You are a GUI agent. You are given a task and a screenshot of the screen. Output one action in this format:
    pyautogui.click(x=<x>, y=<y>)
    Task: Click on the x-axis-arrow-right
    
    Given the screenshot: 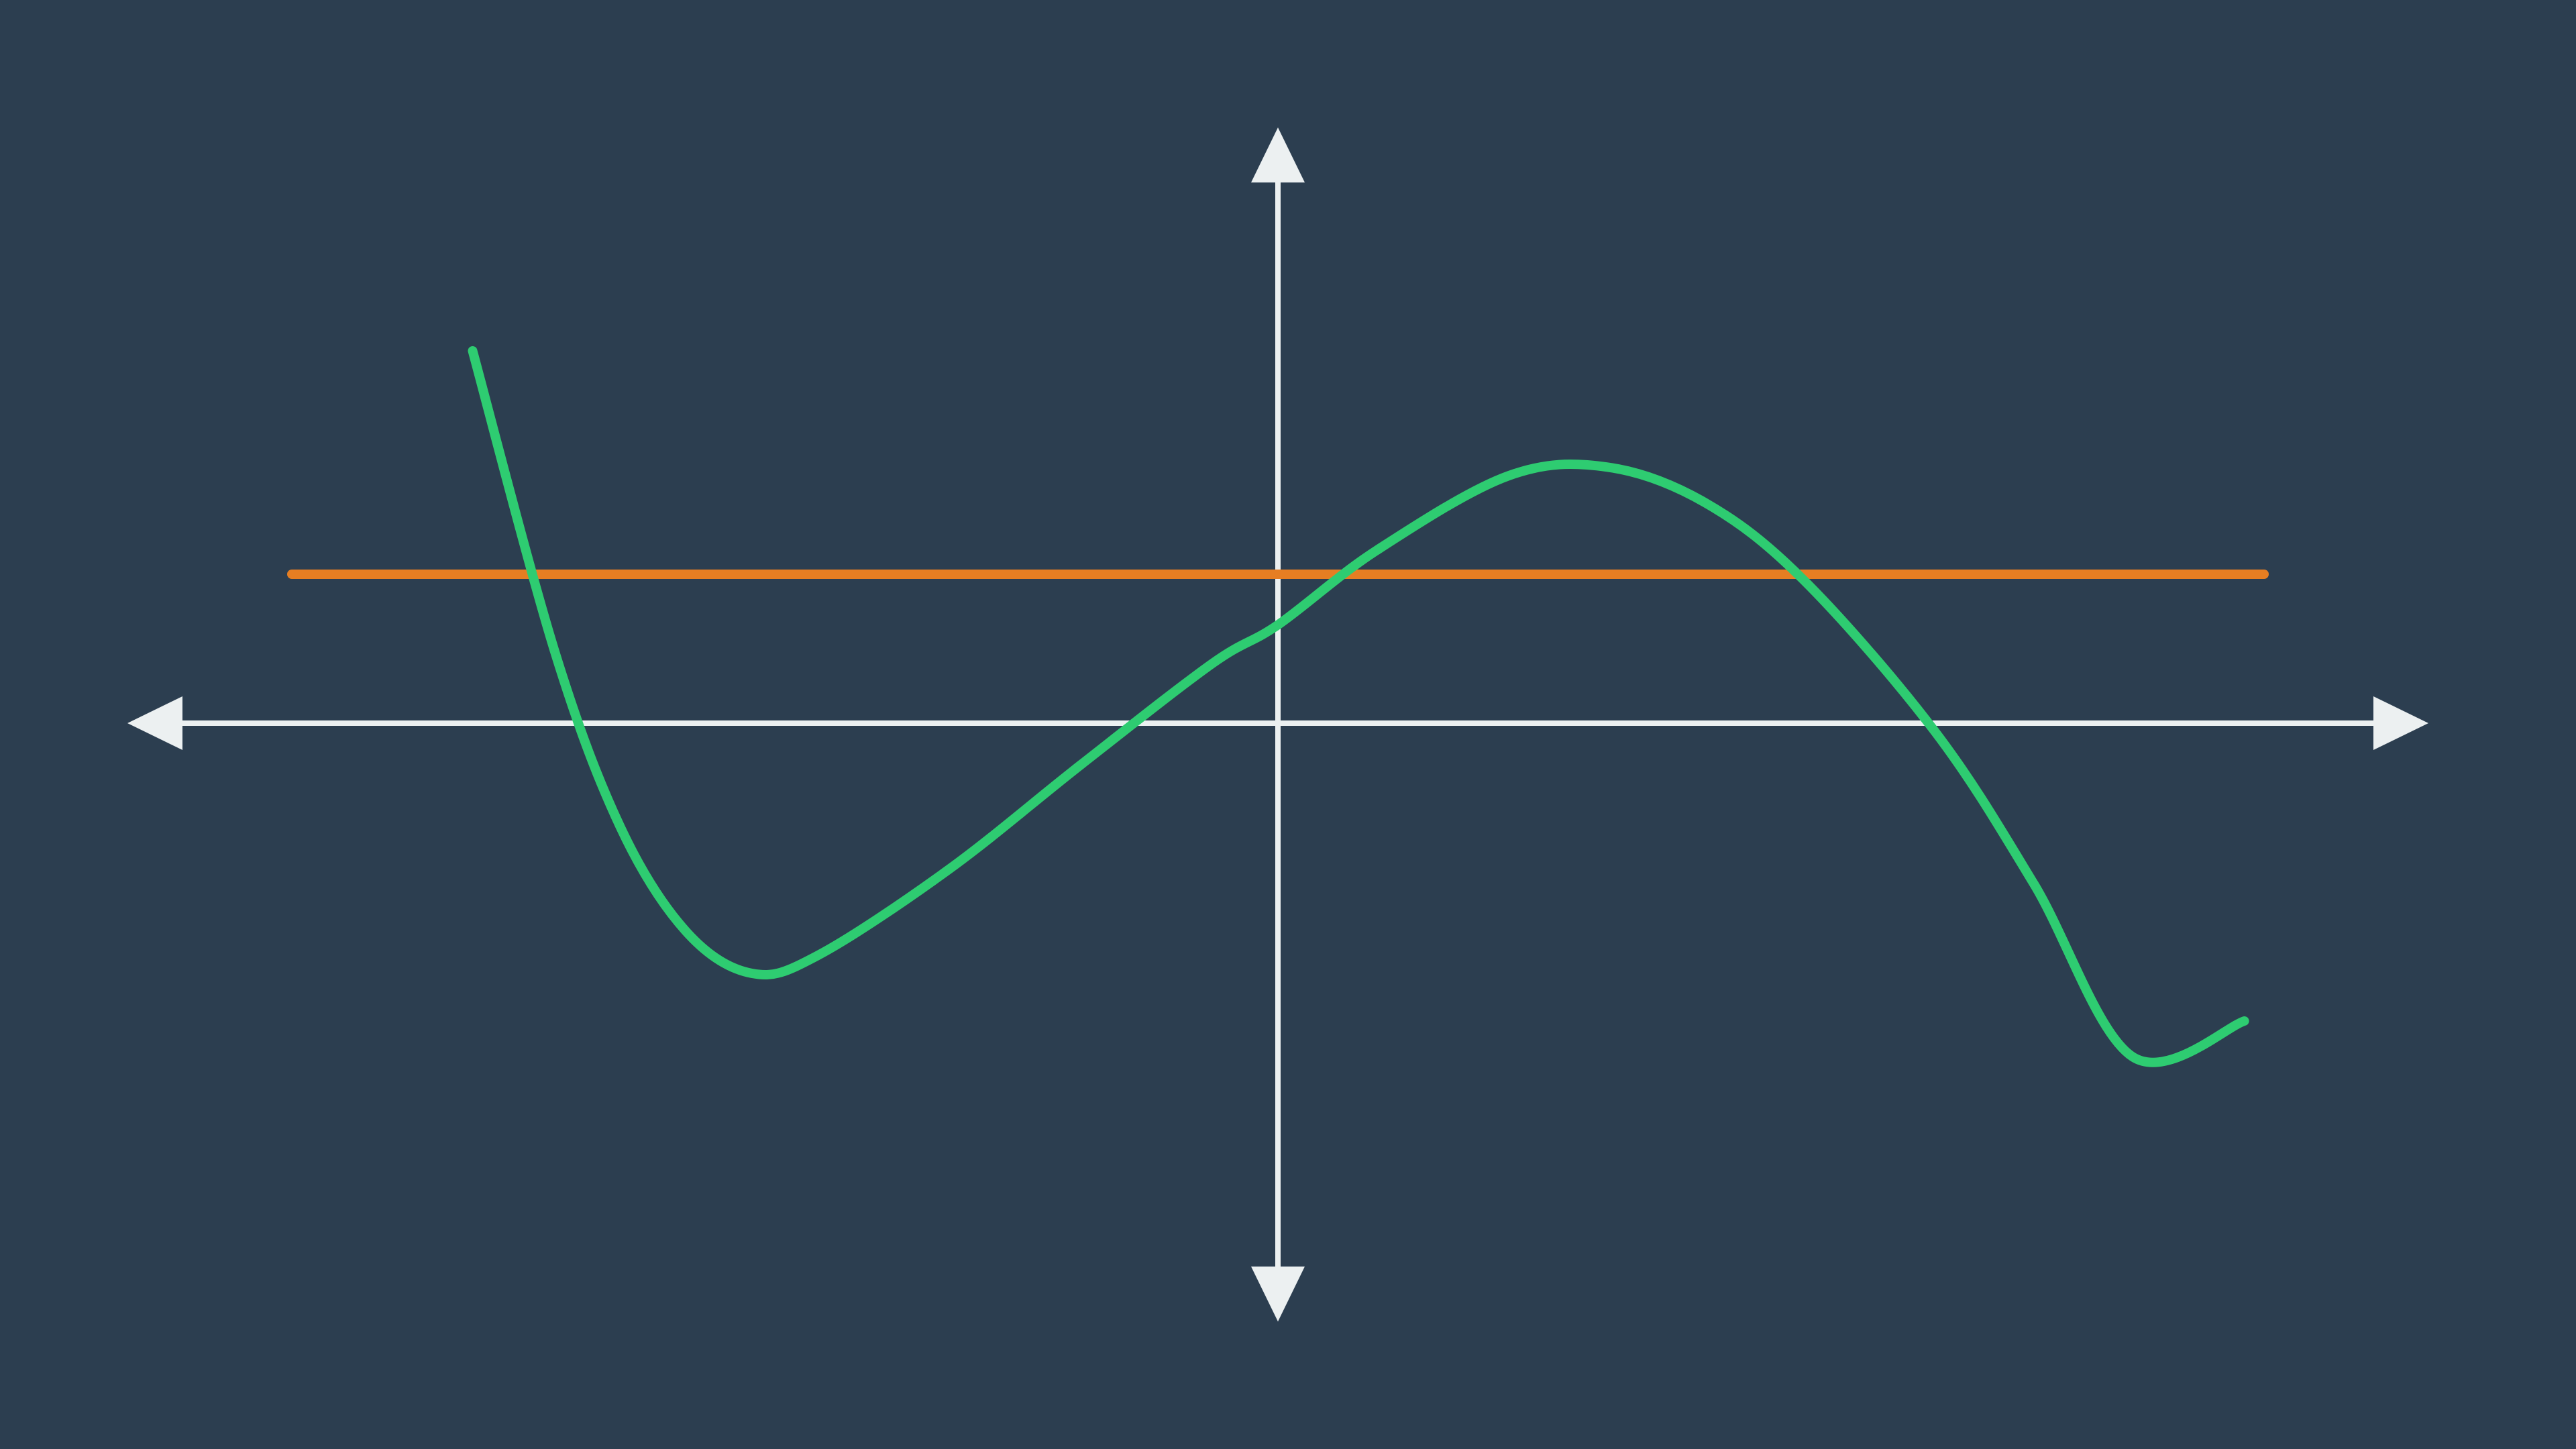 What is the action you would take?
    pyautogui.click(x=2400, y=723)
    